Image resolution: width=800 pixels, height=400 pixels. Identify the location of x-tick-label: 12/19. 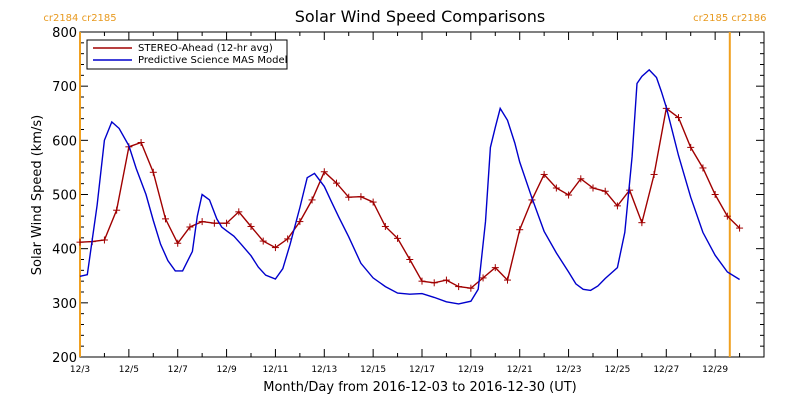
(471, 370).